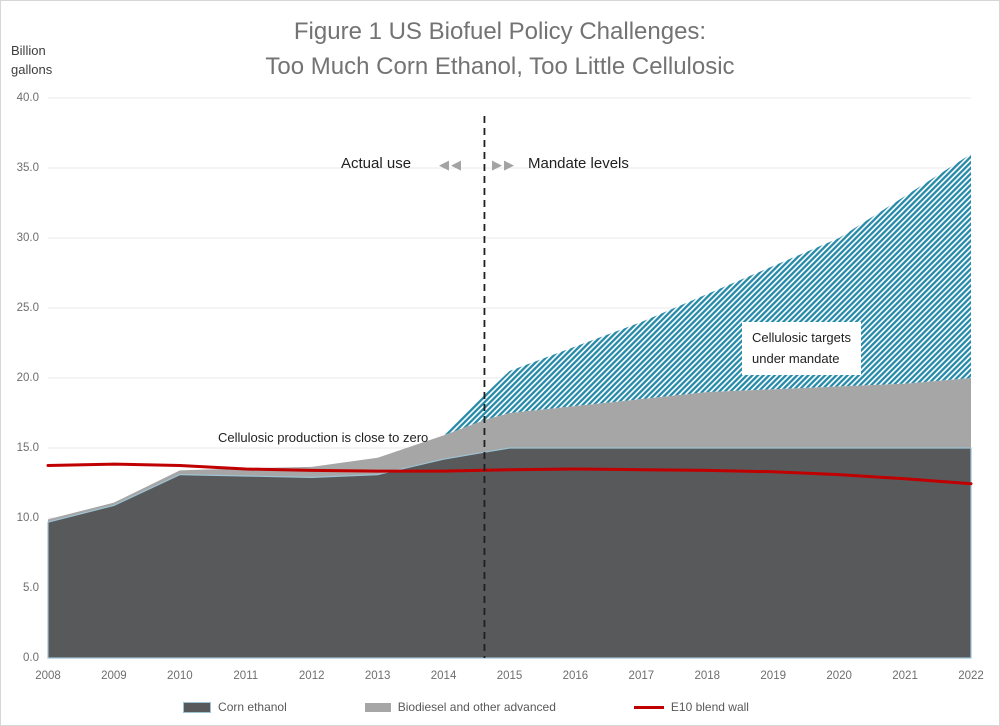 The height and width of the screenshot is (726, 1000). What do you see at coordinates (32, 69) in the screenshot?
I see `y-axis-unit-line2: gallons` at bounding box center [32, 69].